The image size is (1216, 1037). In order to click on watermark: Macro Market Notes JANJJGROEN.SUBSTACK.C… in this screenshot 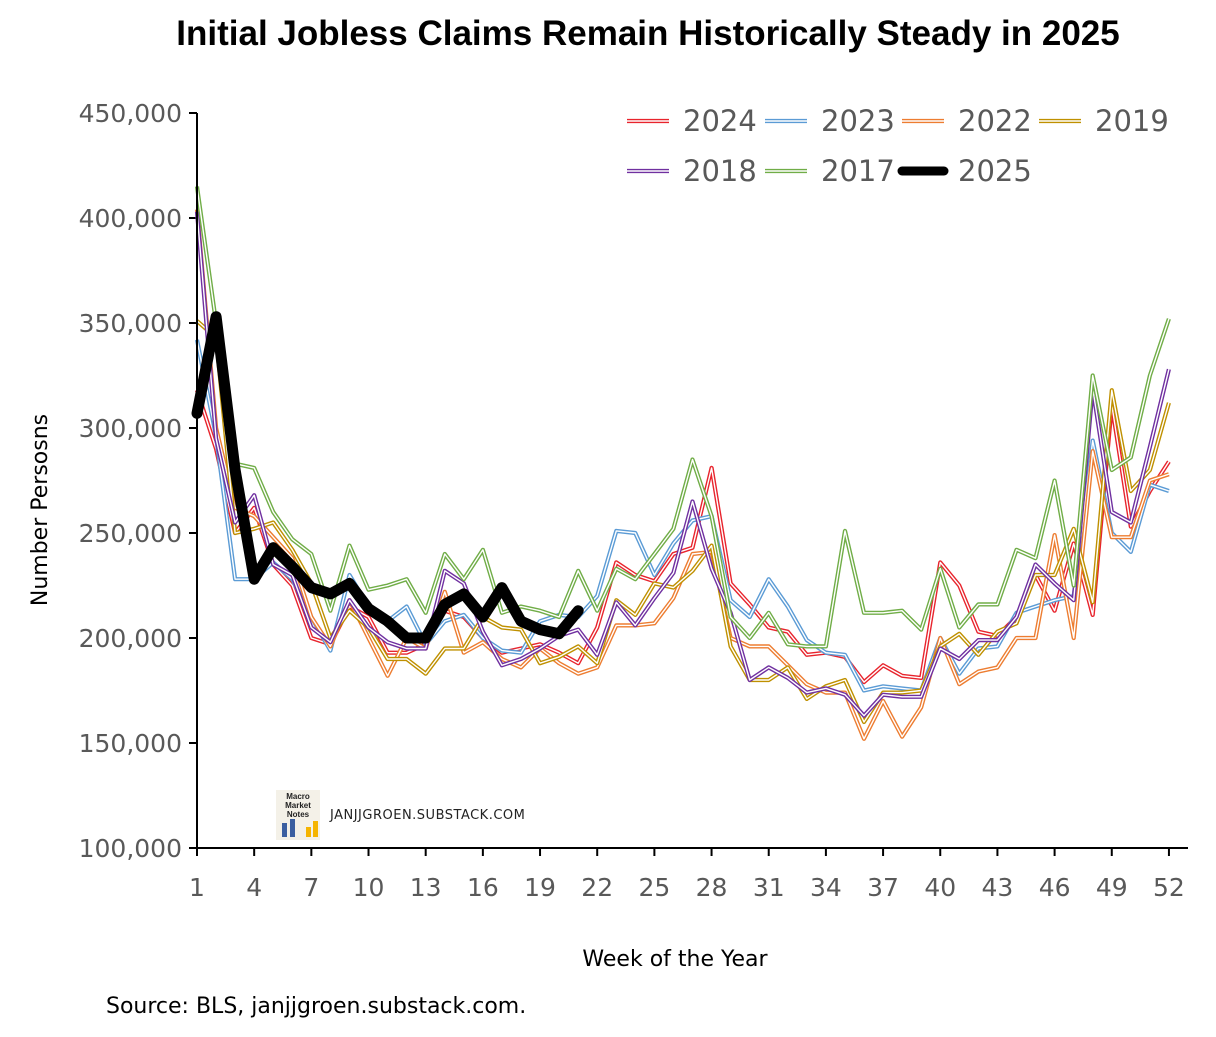, I will do `click(400, 815)`.